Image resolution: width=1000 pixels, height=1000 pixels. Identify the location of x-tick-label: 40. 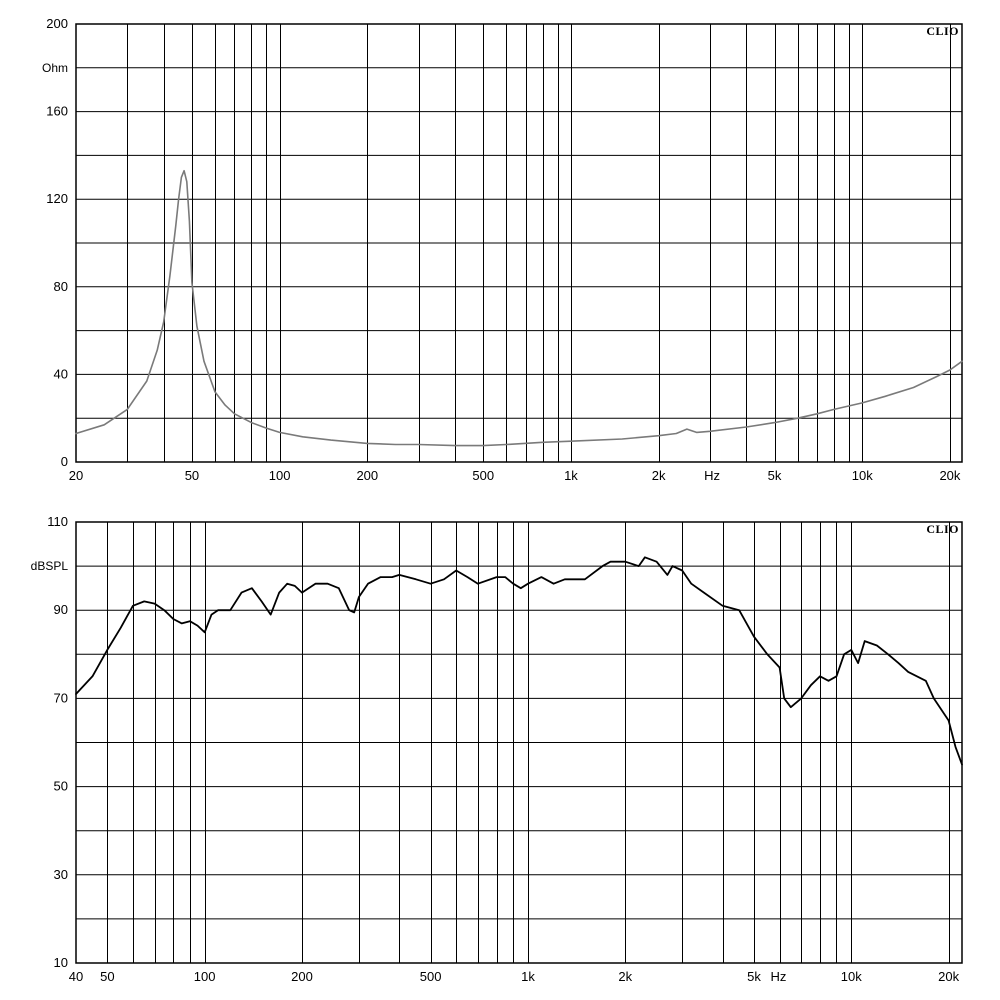
(76, 976).